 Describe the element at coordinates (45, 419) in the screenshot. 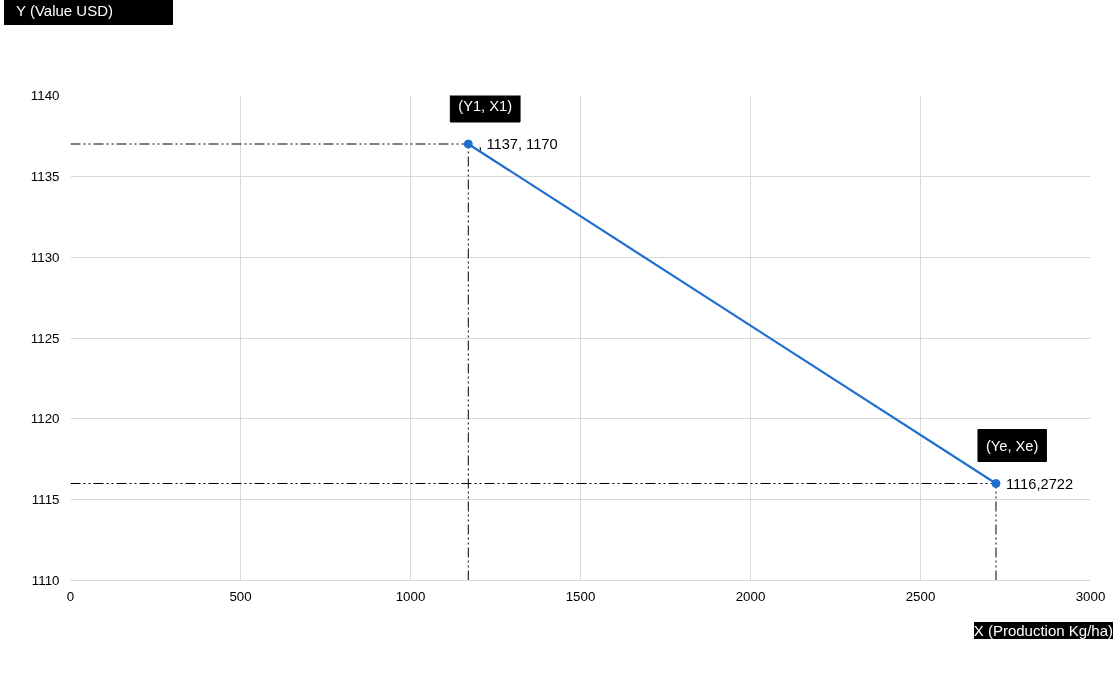

I see `y-tick-label: 1120` at that location.